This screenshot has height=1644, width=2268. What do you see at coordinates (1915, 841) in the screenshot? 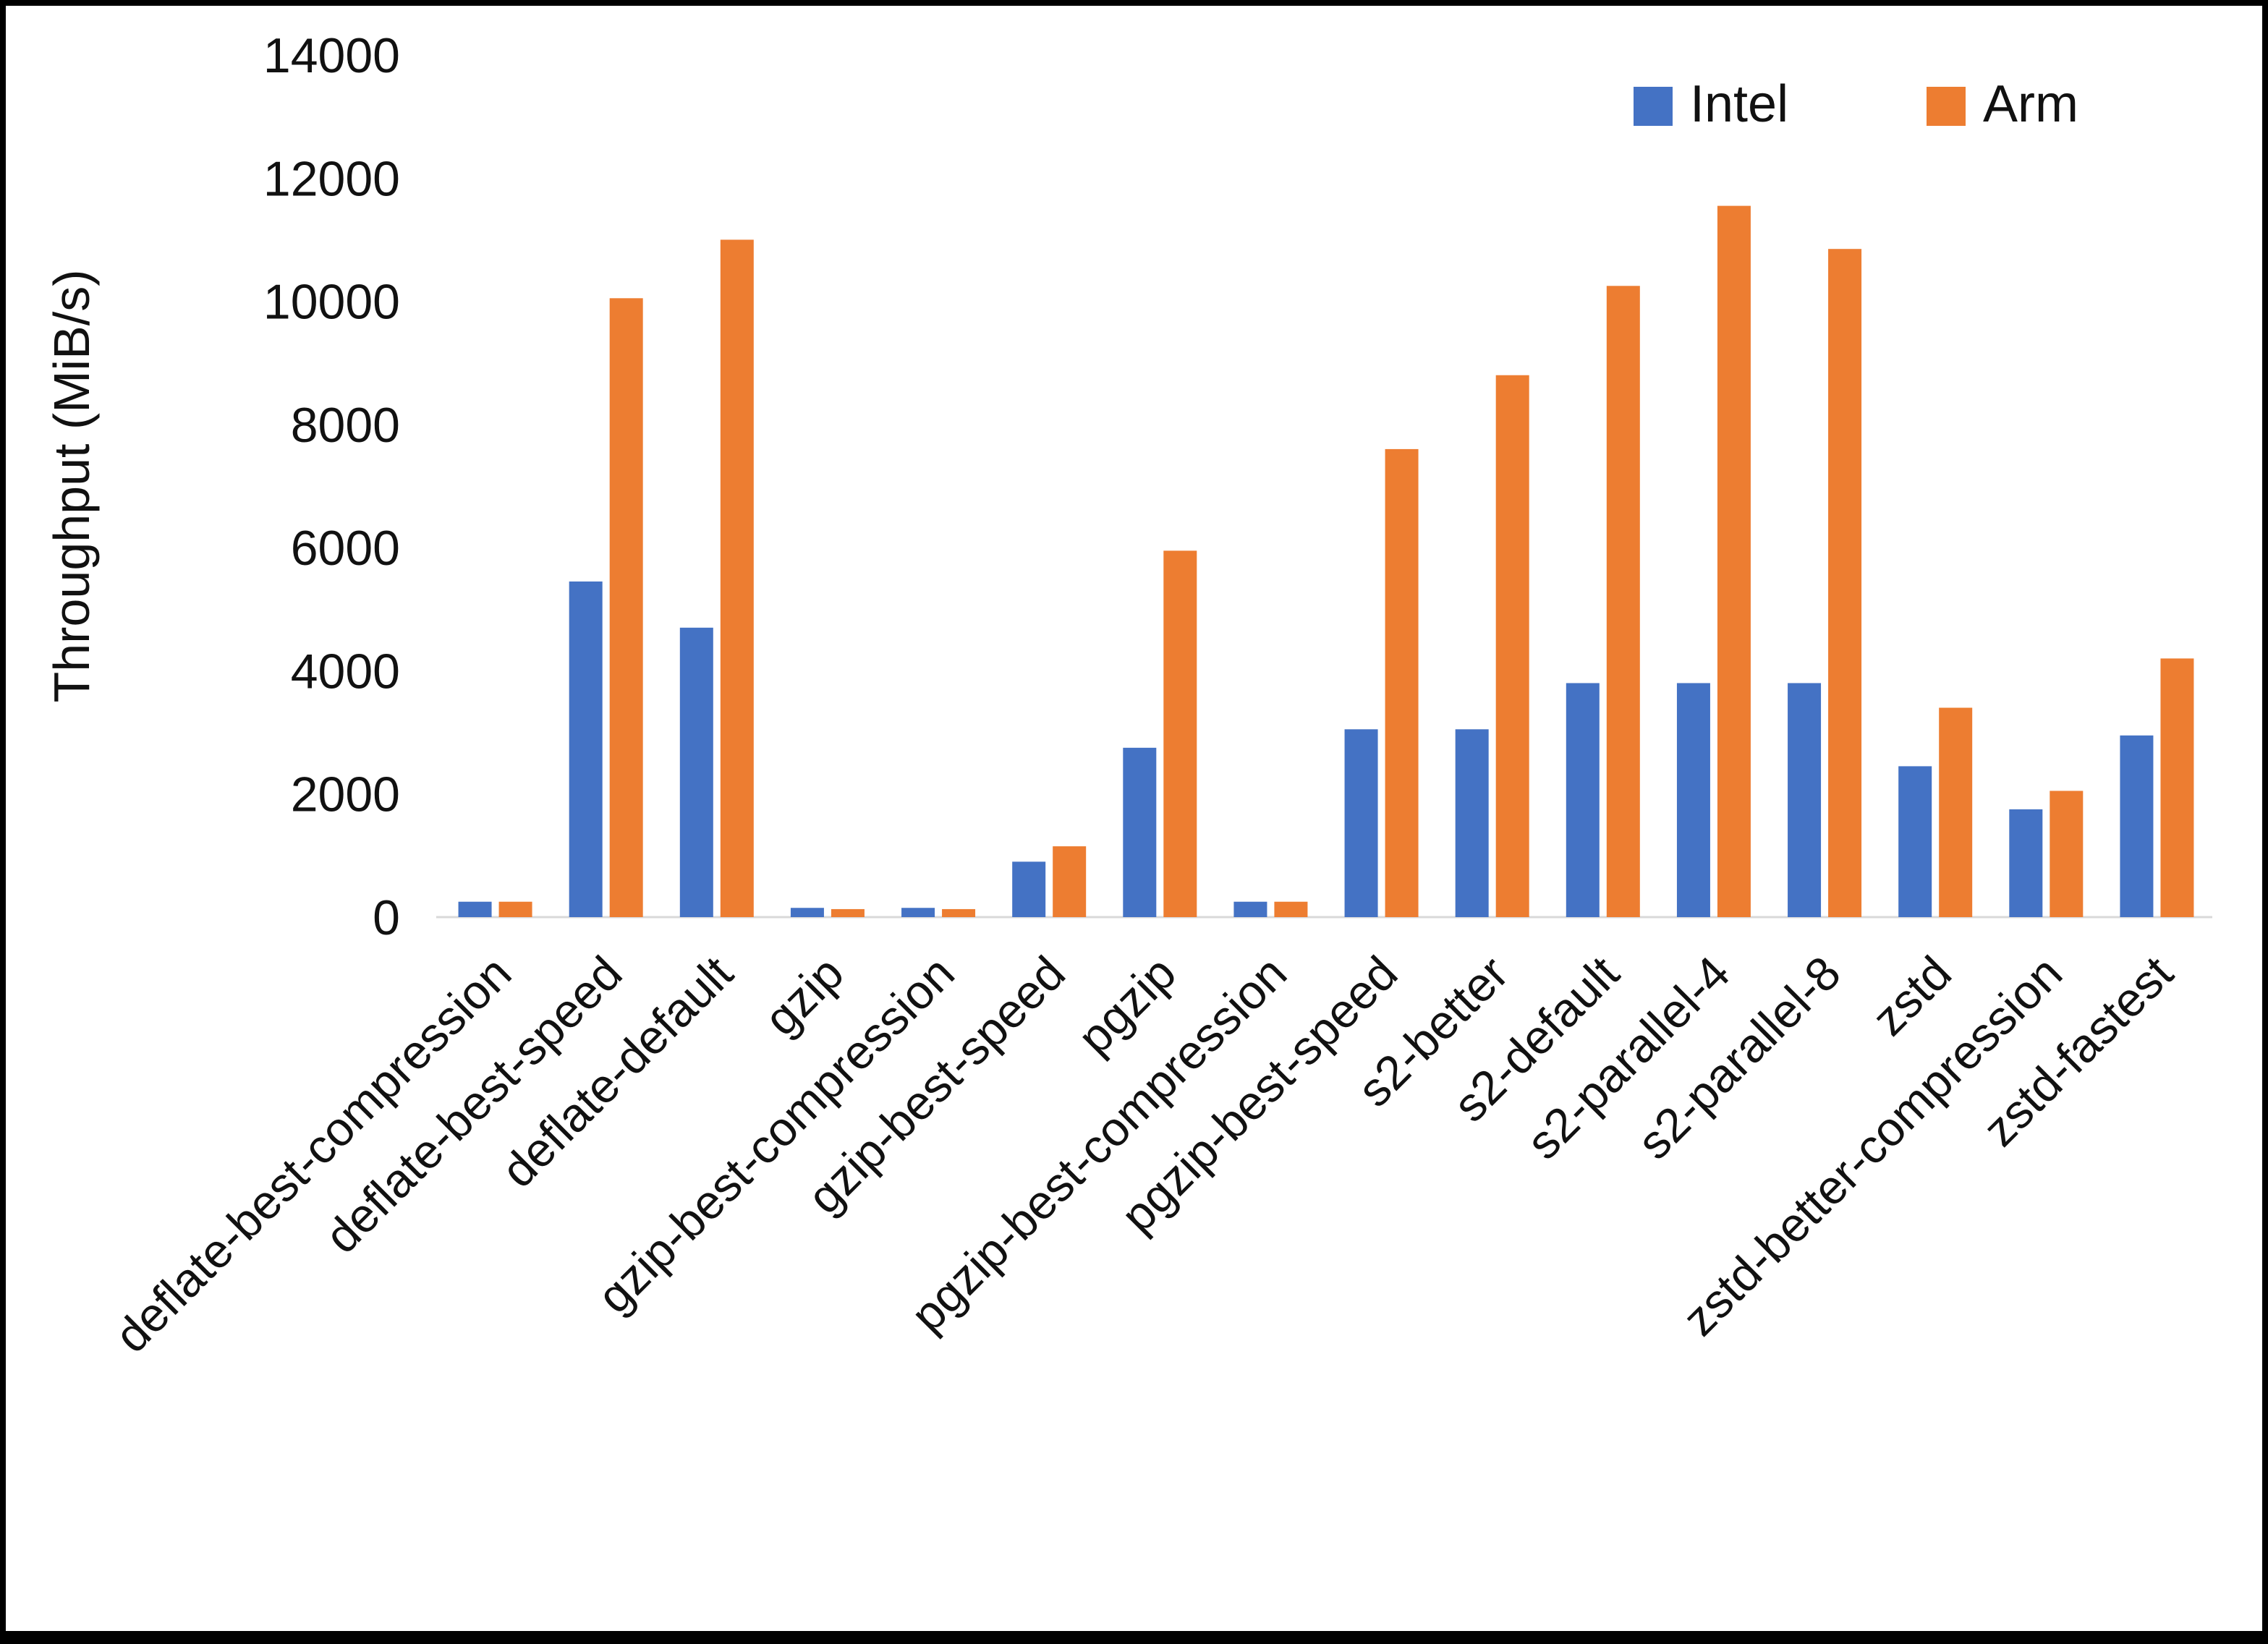
I see `bar-intel-zstd` at bounding box center [1915, 841].